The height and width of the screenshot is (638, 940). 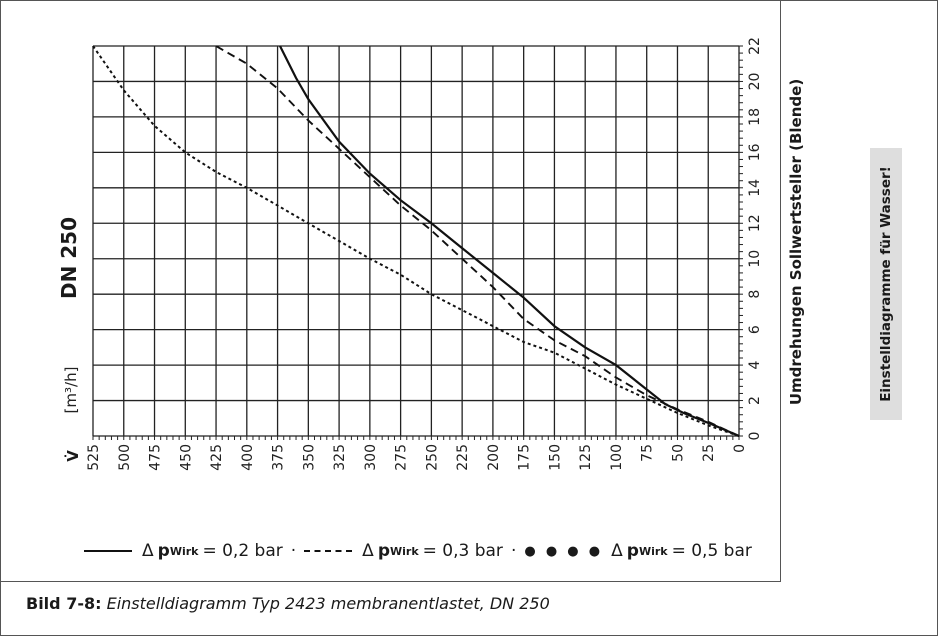 What do you see at coordinates (71, 390) in the screenshot?
I see `x-unit-label: [m³/h]` at bounding box center [71, 390].